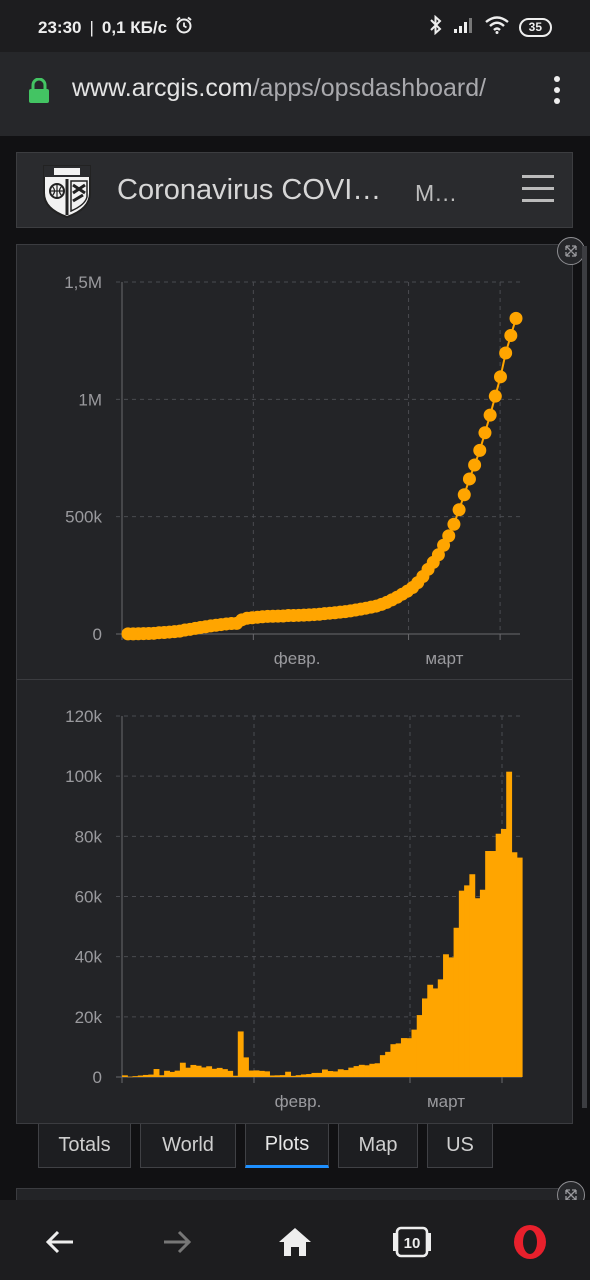  I want to click on scrollbar-thumb, so click(584, 677).